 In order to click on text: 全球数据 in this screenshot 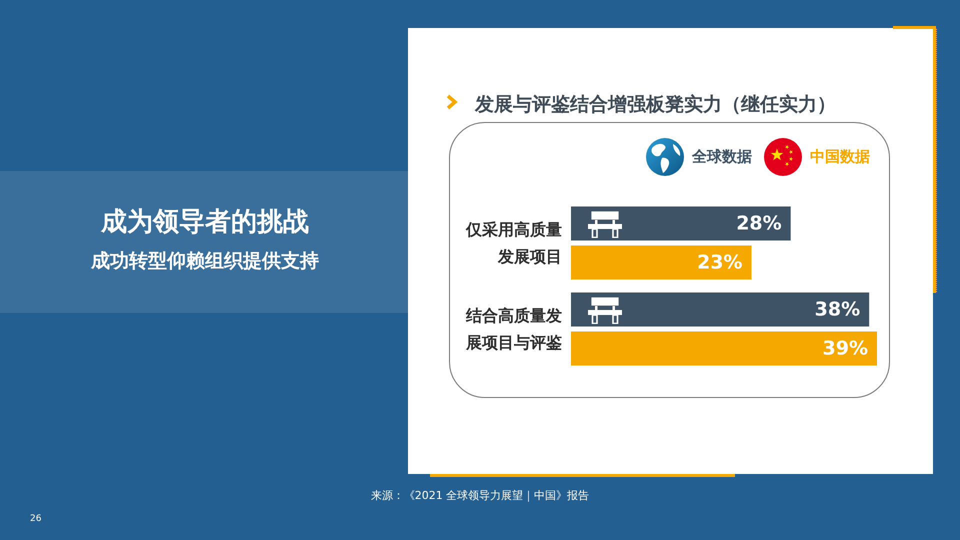, I will do `click(721, 157)`.